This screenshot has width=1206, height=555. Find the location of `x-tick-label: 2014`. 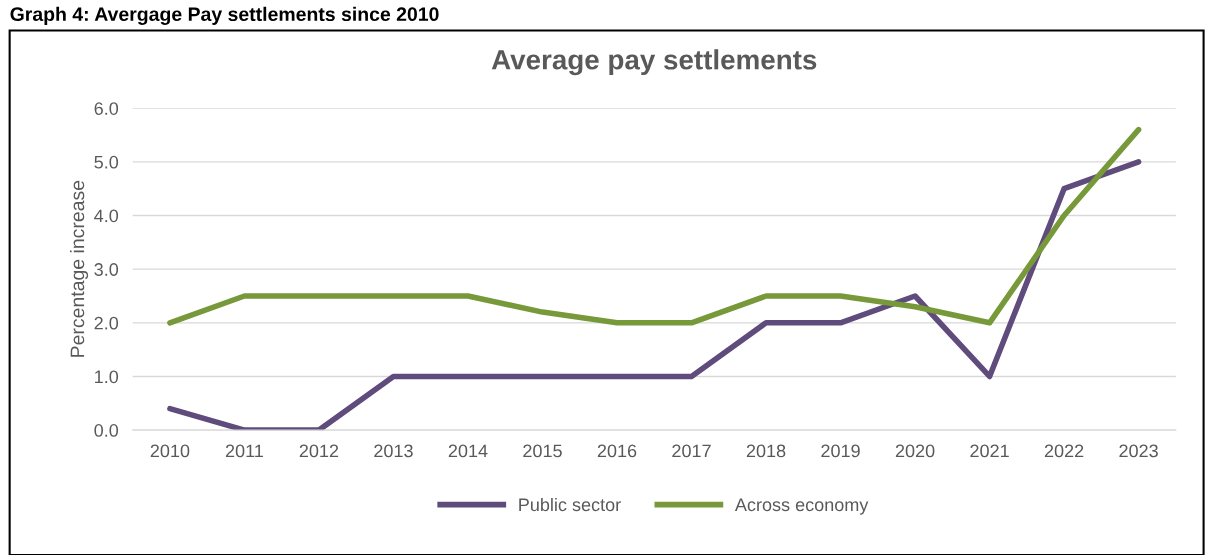

x-tick-label: 2014 is located at coordinates (468, 451).